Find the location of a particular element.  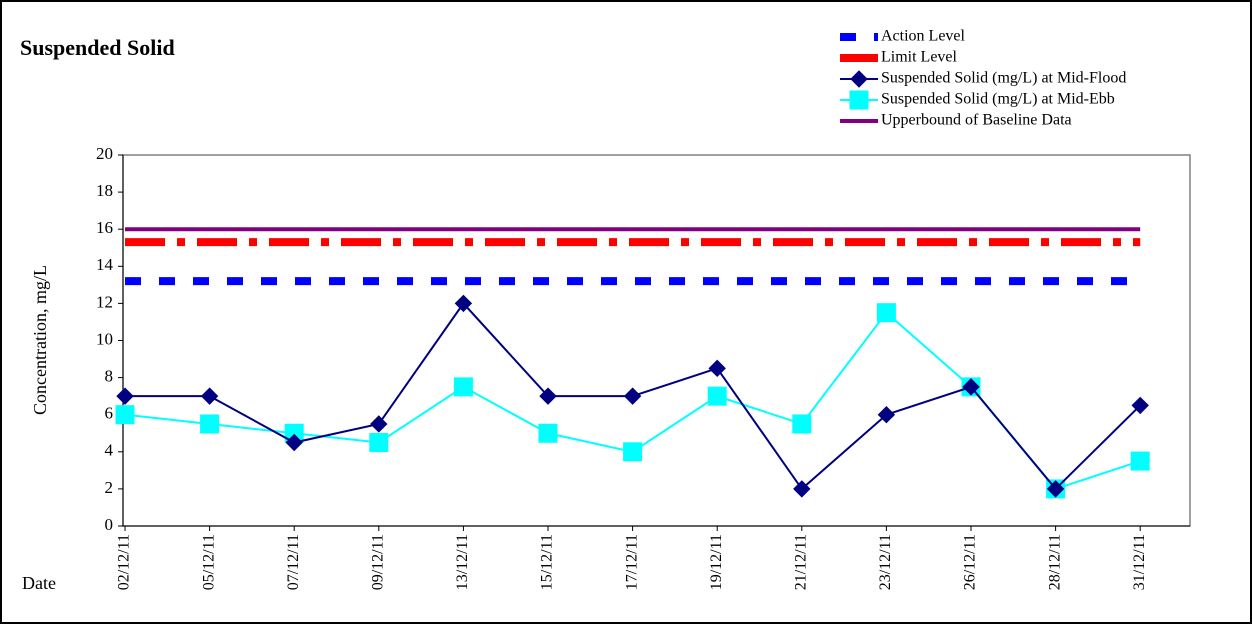

x-tick-label: 28/12/11 is located at coordinates (1054, 562).